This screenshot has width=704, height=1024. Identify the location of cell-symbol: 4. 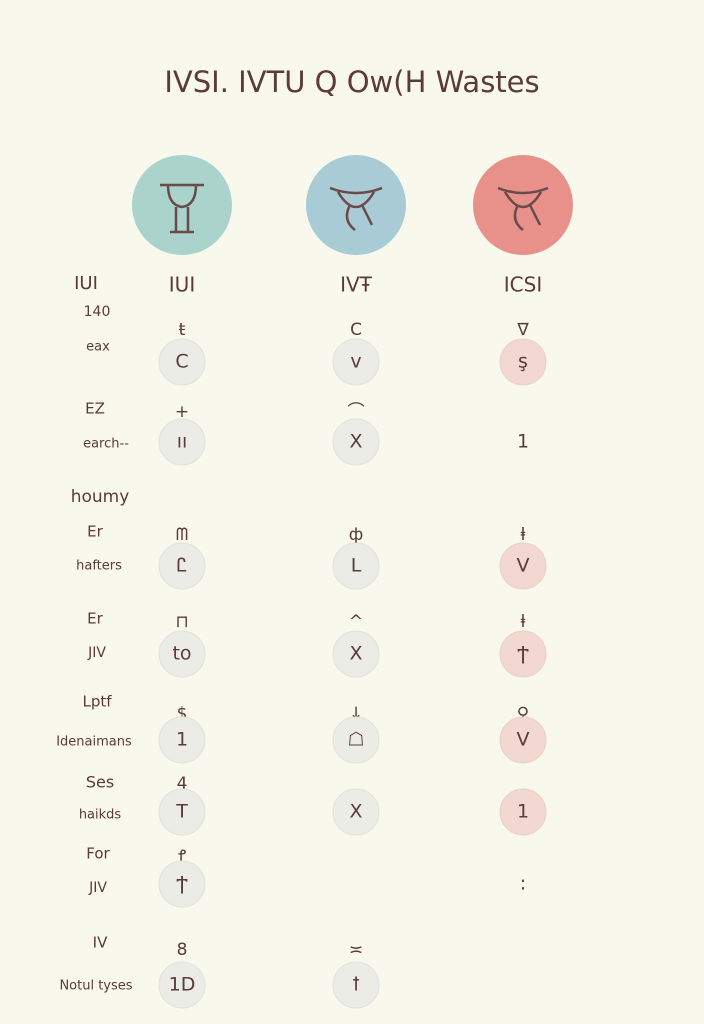
(182, 784).